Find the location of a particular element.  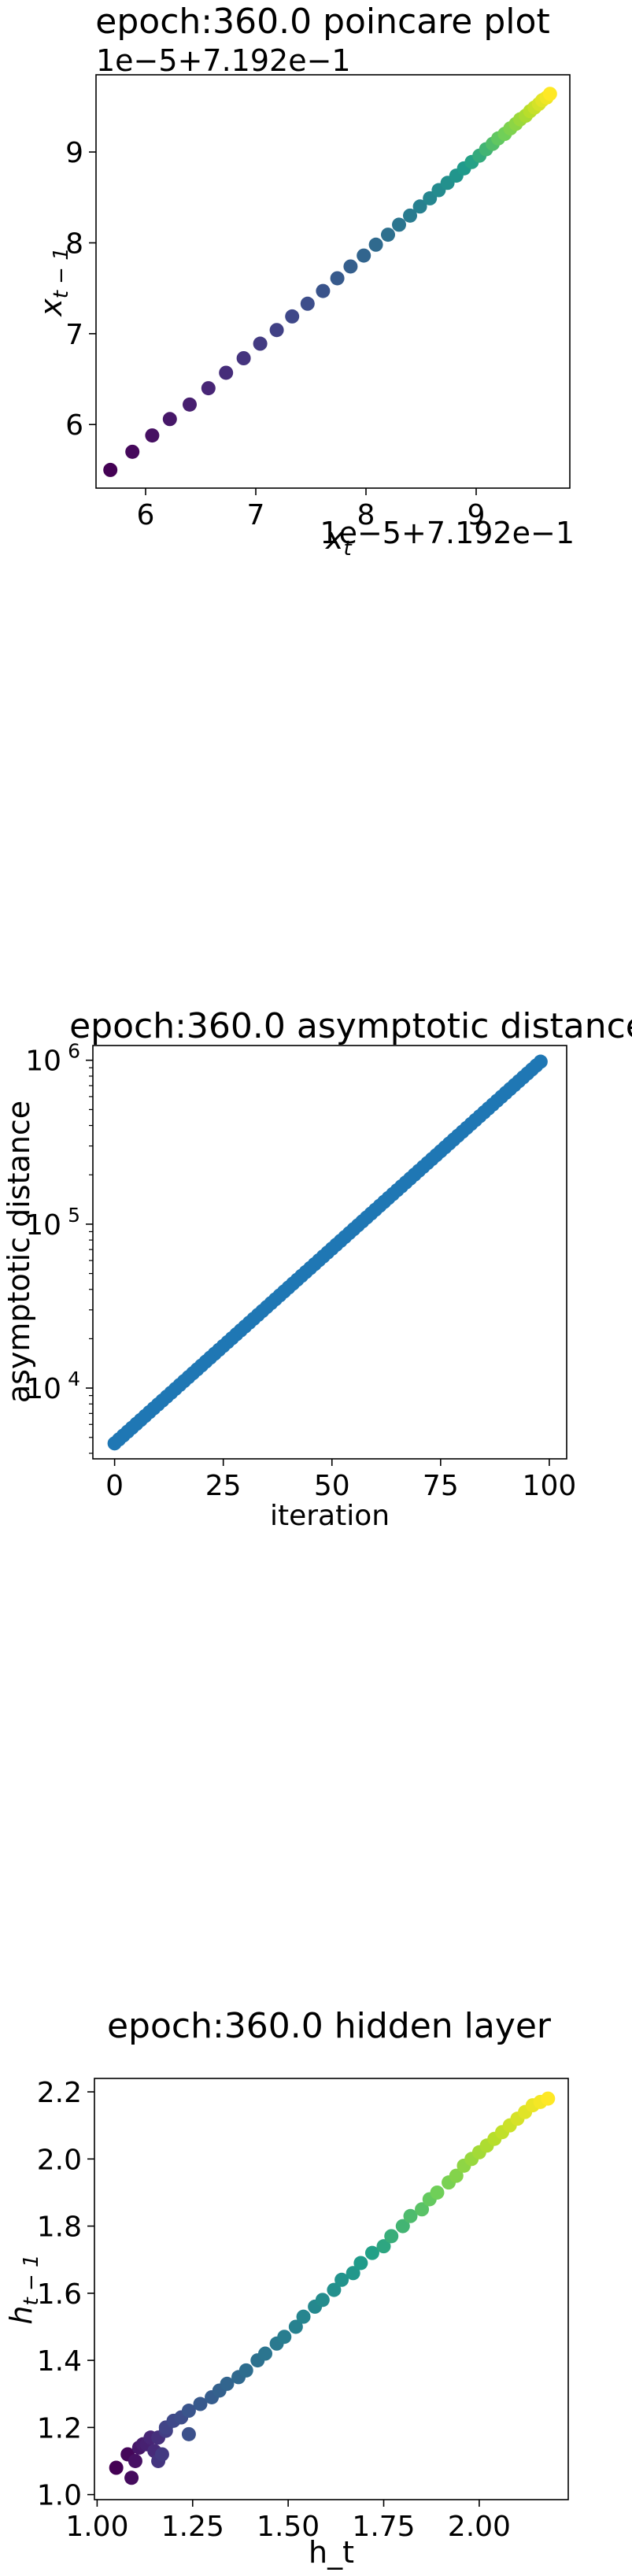

x-axis-label: iteration is located at coordinates (330, 1516).